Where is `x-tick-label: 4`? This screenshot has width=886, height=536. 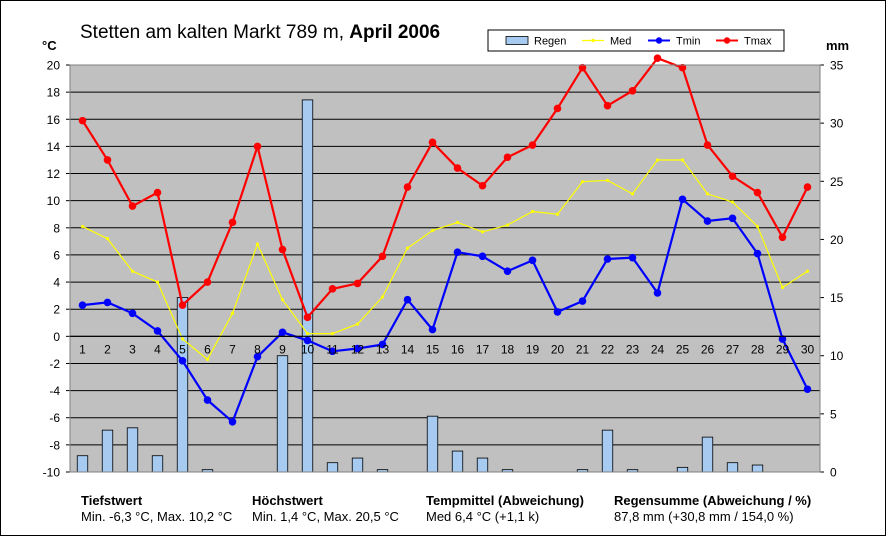 x-tick-label: 4 is located at coordinates (157, 349).